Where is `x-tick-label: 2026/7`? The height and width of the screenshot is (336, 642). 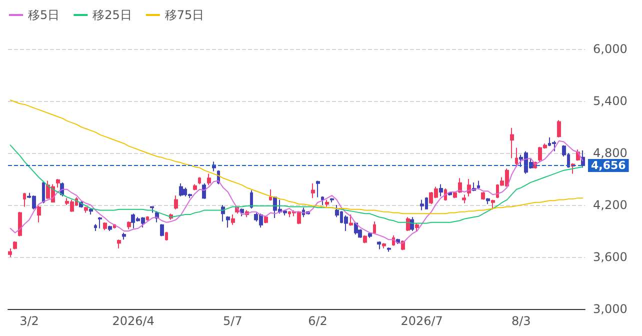 x-tick-label: 2026/7 is located at coordinates (421, 321).